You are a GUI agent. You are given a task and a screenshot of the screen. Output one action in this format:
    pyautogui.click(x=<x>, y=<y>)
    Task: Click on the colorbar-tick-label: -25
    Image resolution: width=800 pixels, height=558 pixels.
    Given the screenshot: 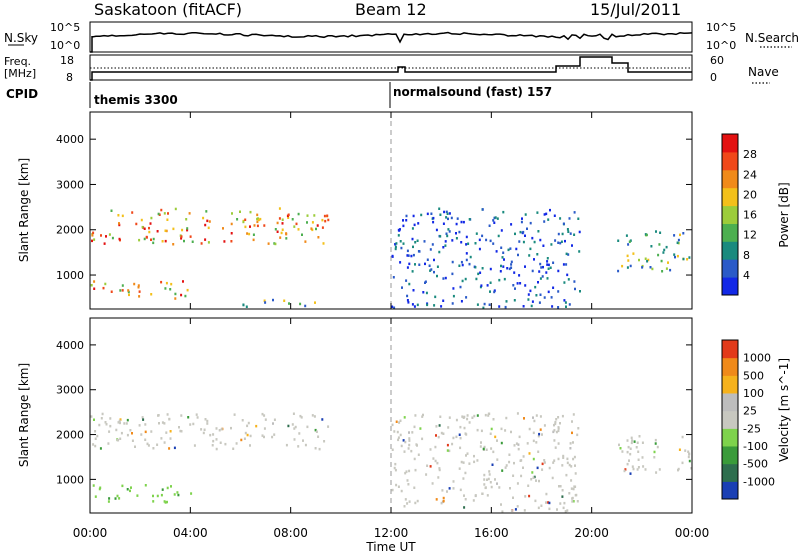 What is the action you would take?
    pyautogui.click(x=752, y=428)
    